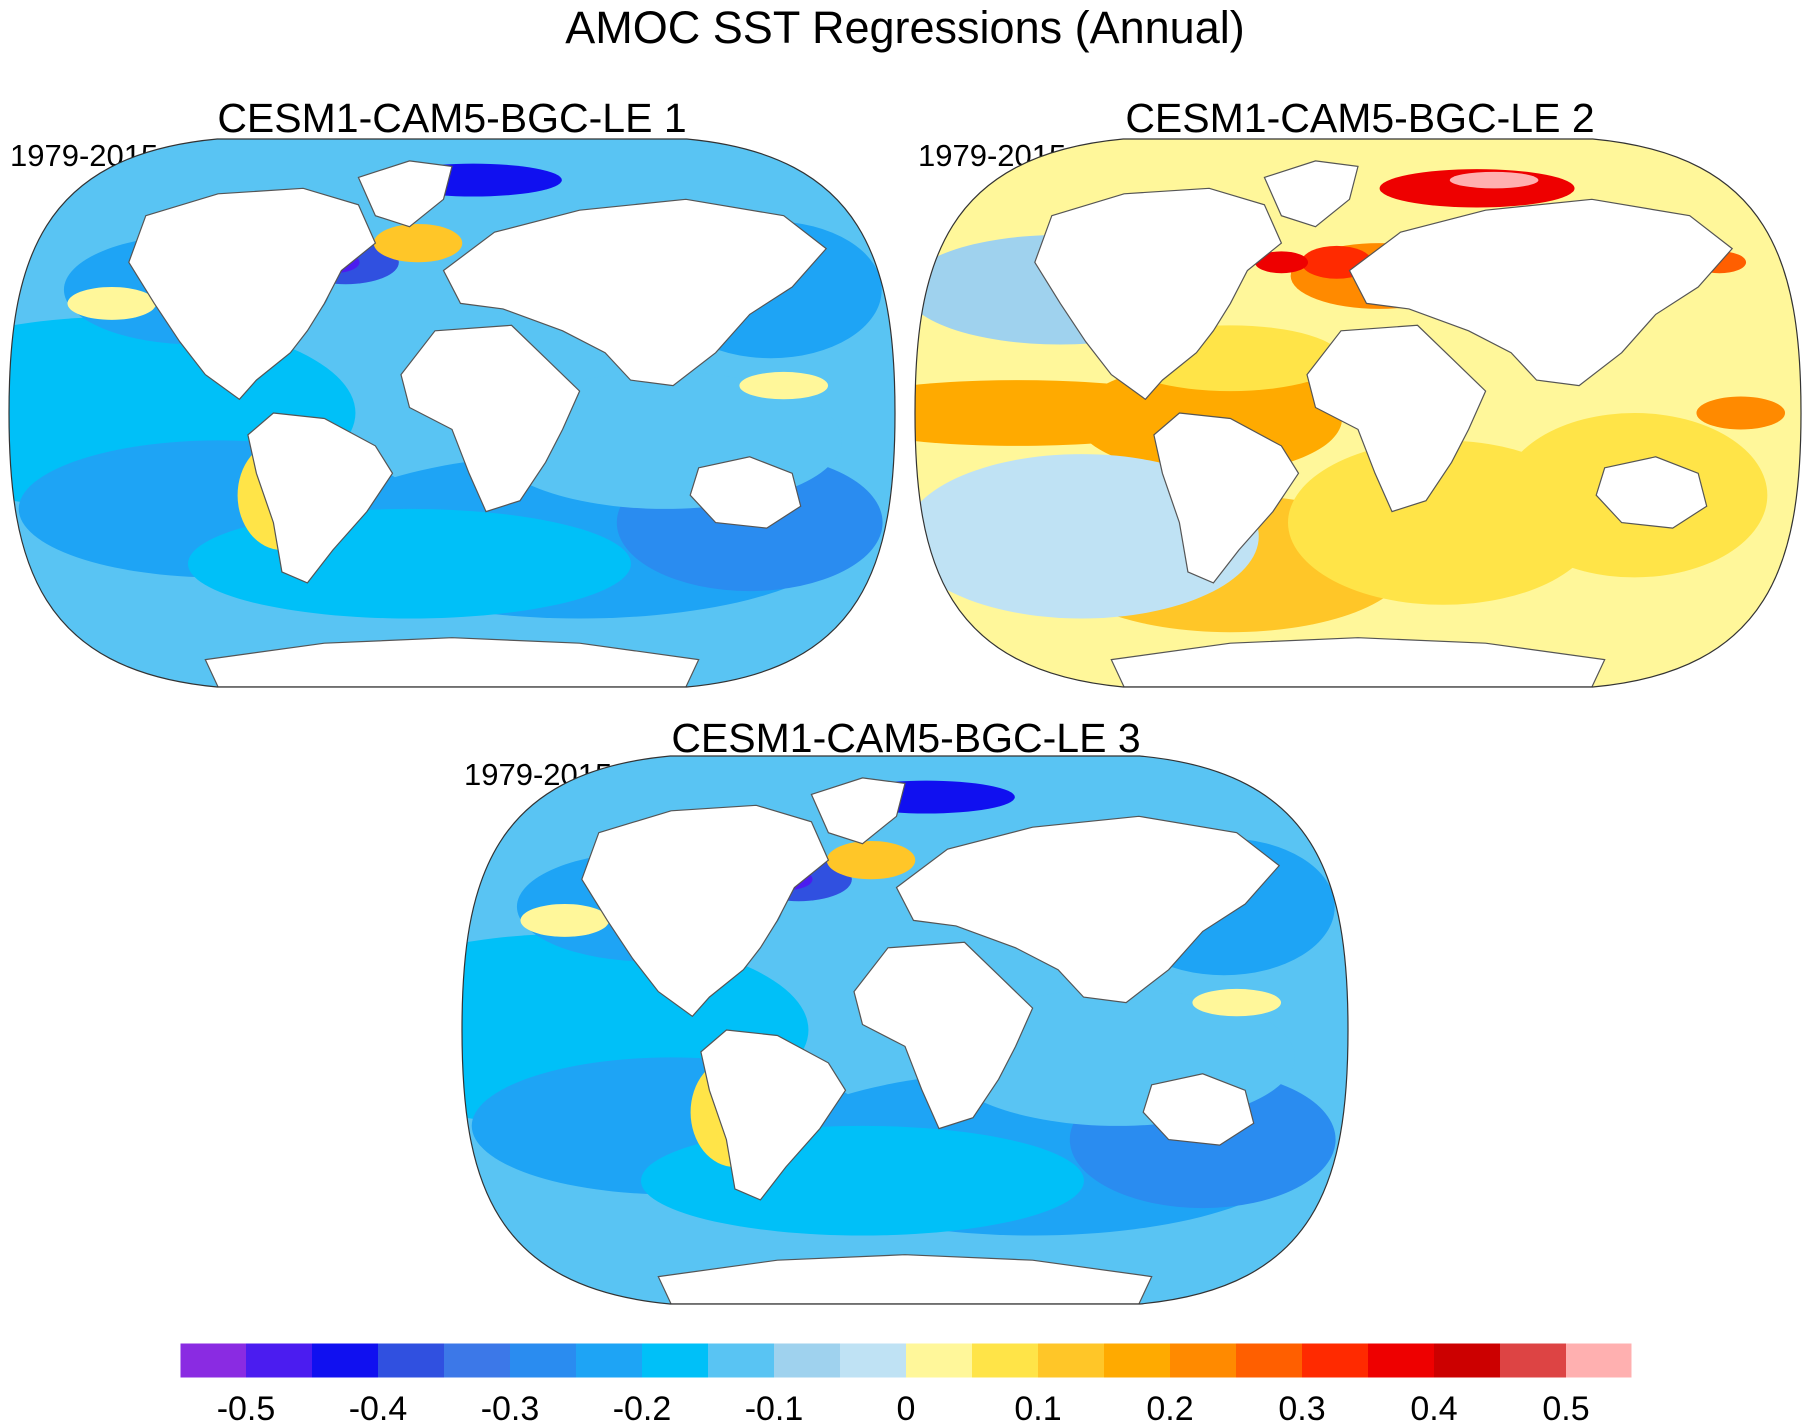 The height and width of the screenshot is (1423, 1810). Describe the element at coordinates (1433, 1406) in the screenshot. I see `colorbar-tick-label: 0.4` at that location.